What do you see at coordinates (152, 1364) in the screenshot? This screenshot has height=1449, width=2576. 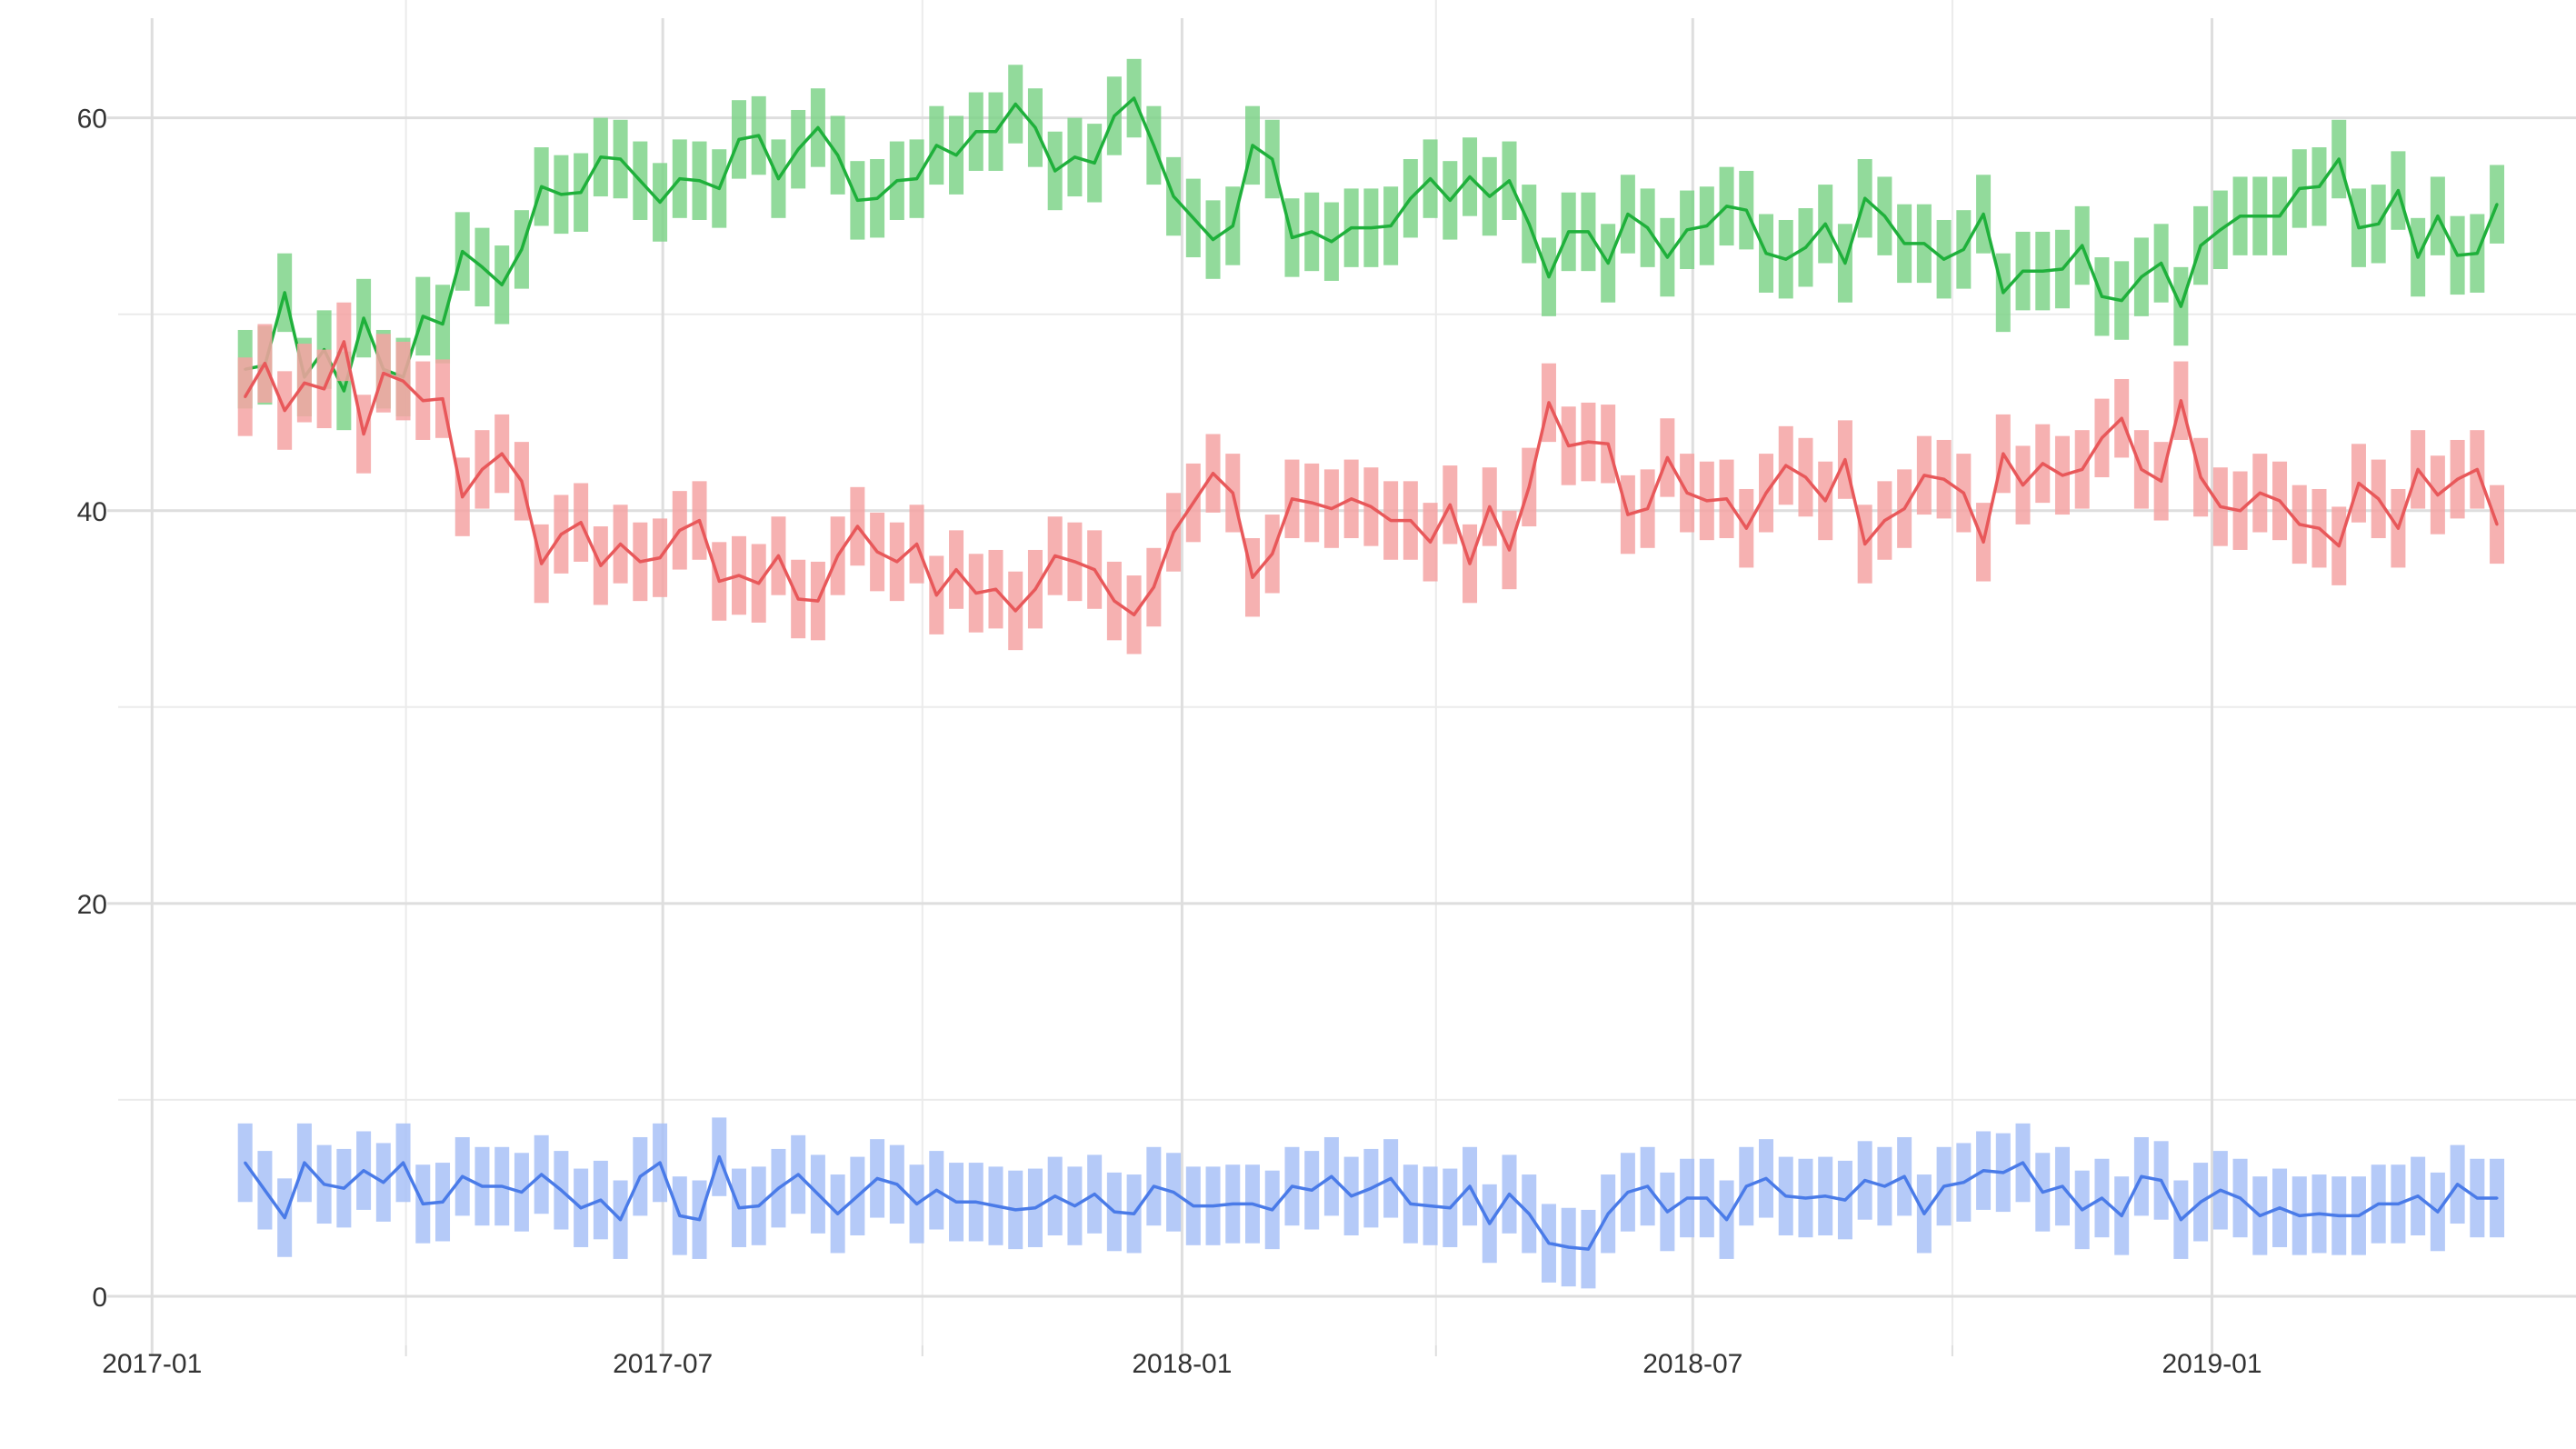 I see `x-tick-label: 2017-01` at bounding box center [152, 1364].